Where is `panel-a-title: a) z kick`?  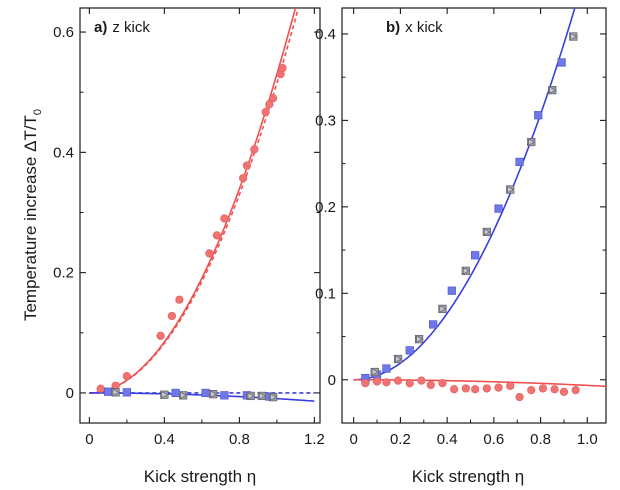
panel-a-title: a) z kick is located at coordinates (122, 27).